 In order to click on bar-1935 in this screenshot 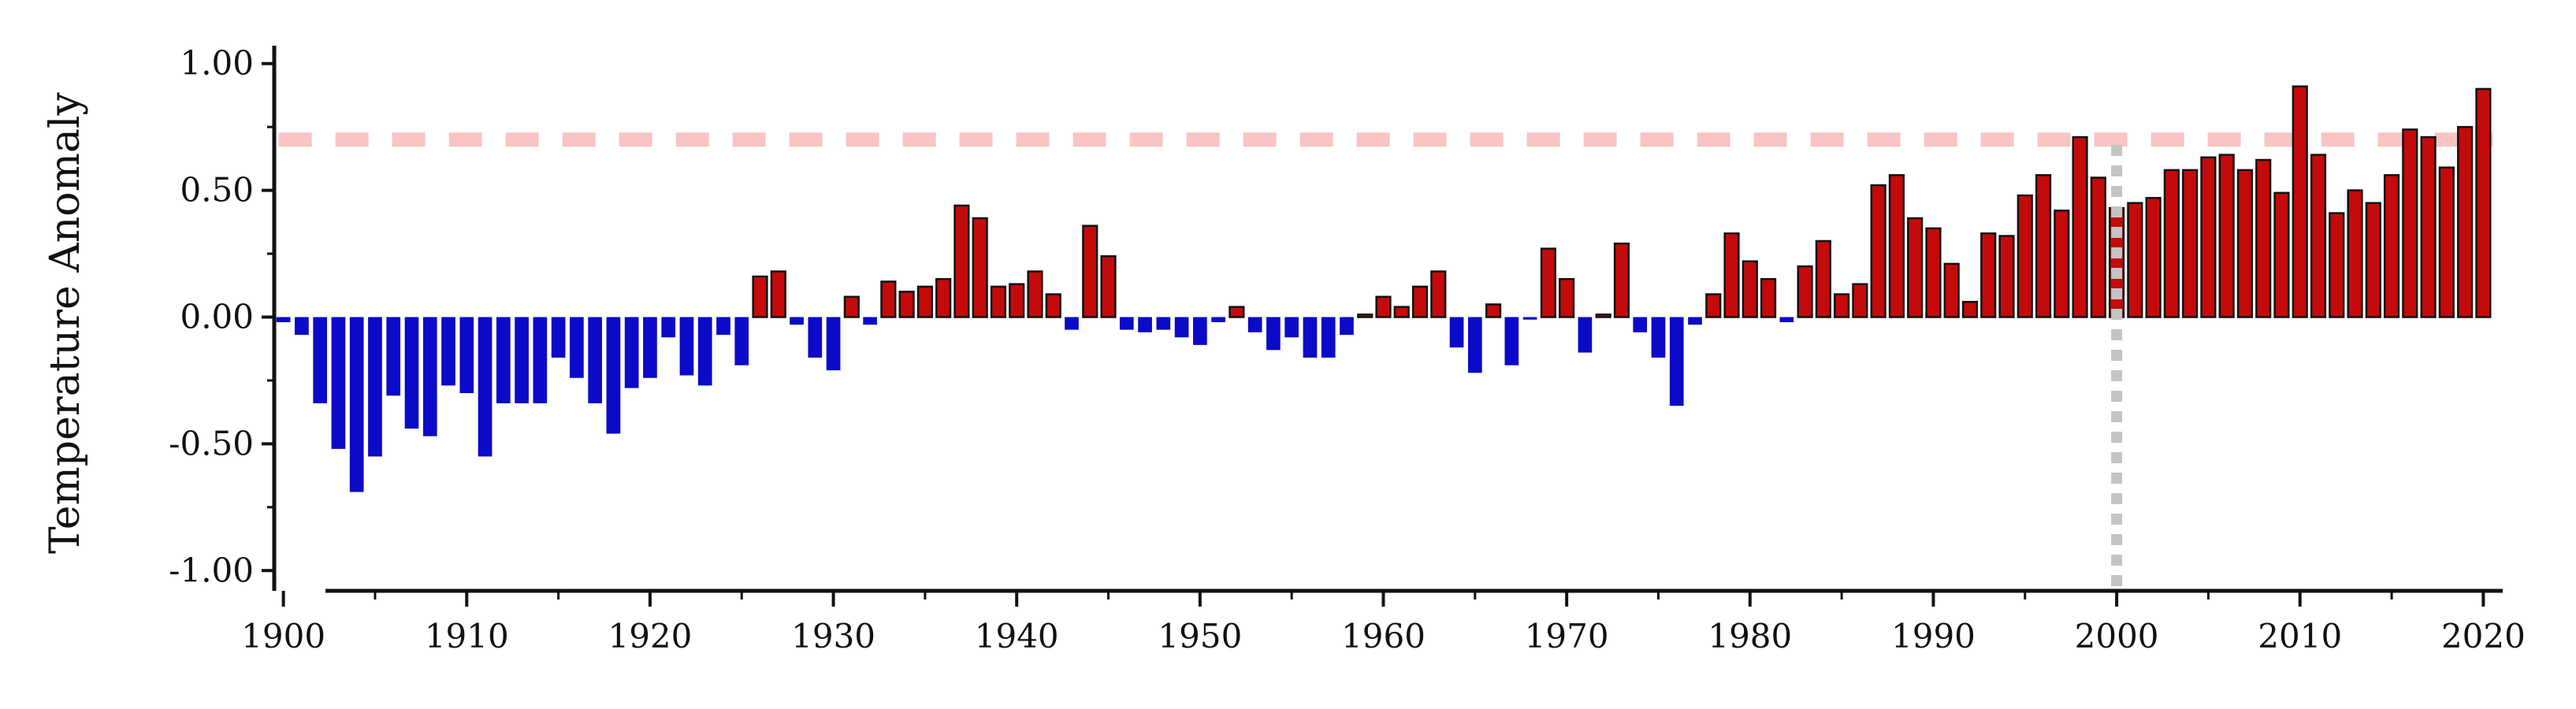, I will do `click(924, 301)`.